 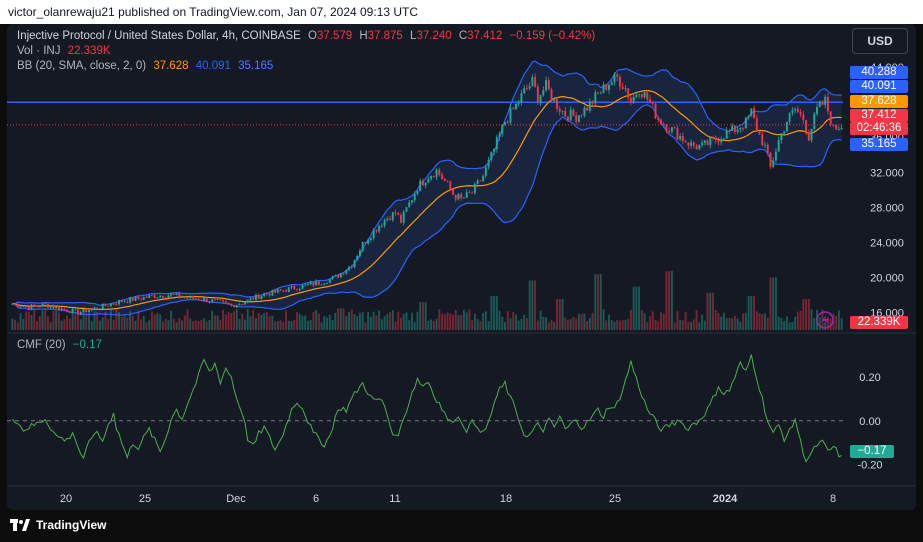 What do you see at coordinates (41, 345) in the screenshot?
I see `cmf-label: CMF (20)` at bounding box center [41, 345].